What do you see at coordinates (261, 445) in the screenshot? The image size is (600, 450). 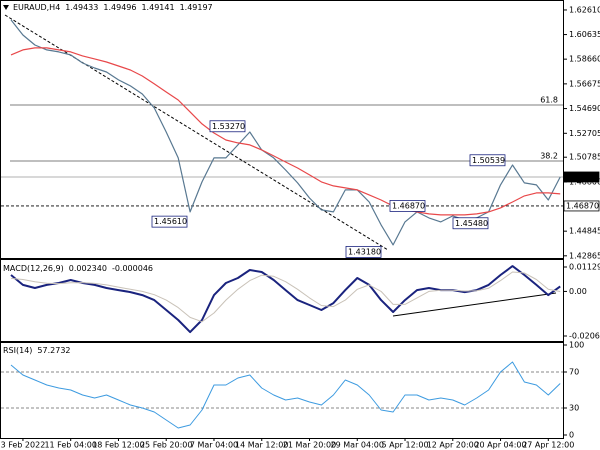 I see `x-tick-label: 14 Mar 12:00` at bounding box center [261, 445].